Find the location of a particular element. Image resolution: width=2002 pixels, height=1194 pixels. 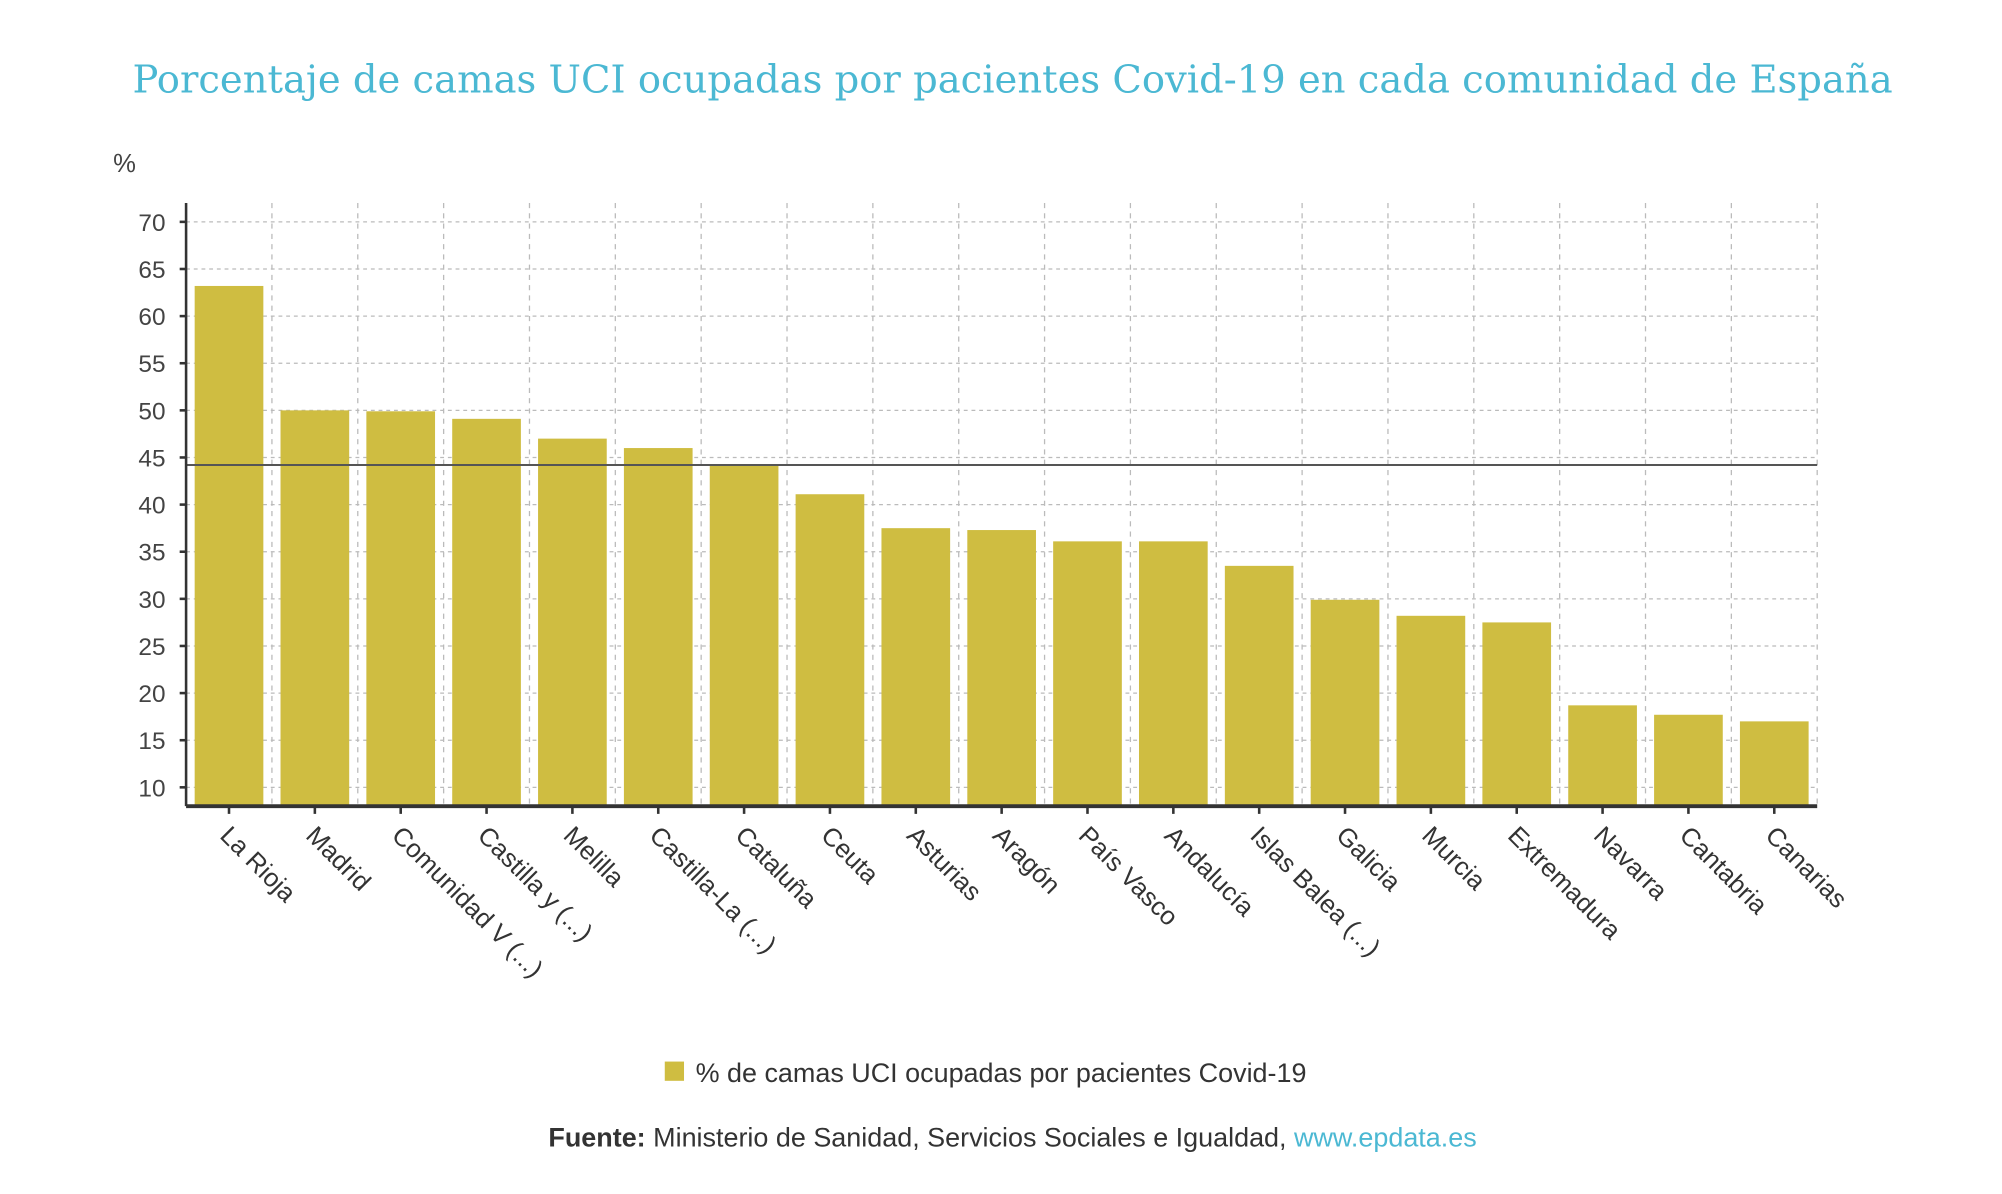

y-axis-label: % is located at coordinates (124, 164).